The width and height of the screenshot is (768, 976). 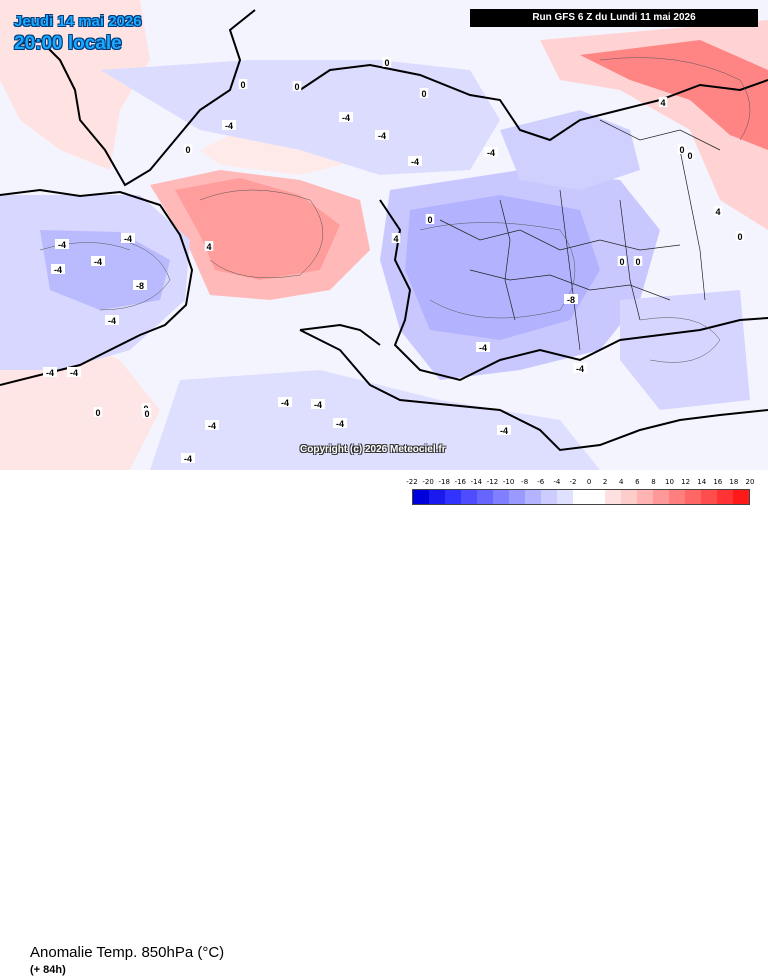 I want to click on legend-label: -2, so click(x=573, y=482).